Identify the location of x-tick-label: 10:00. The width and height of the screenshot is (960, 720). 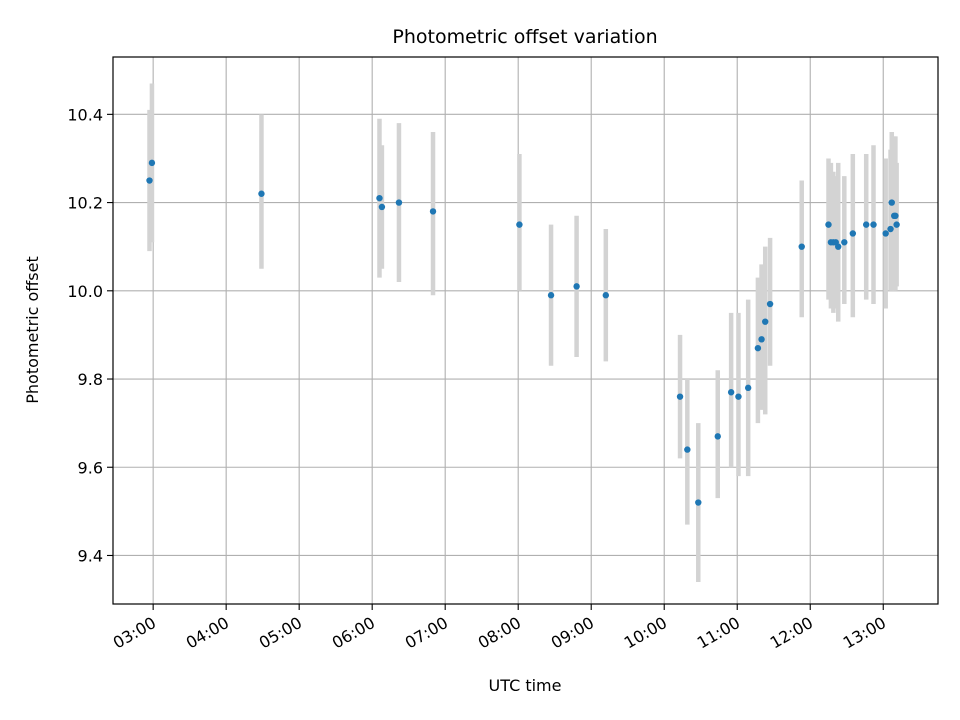
(645, 633).